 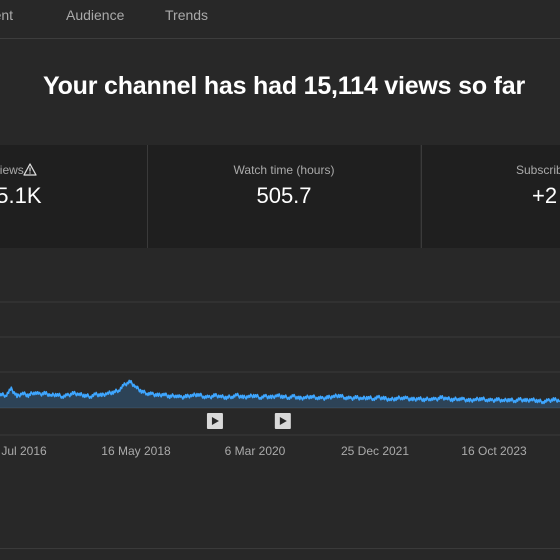 I want to click on x-tick-label: 16 May 2018, so click(x=136, y=451).